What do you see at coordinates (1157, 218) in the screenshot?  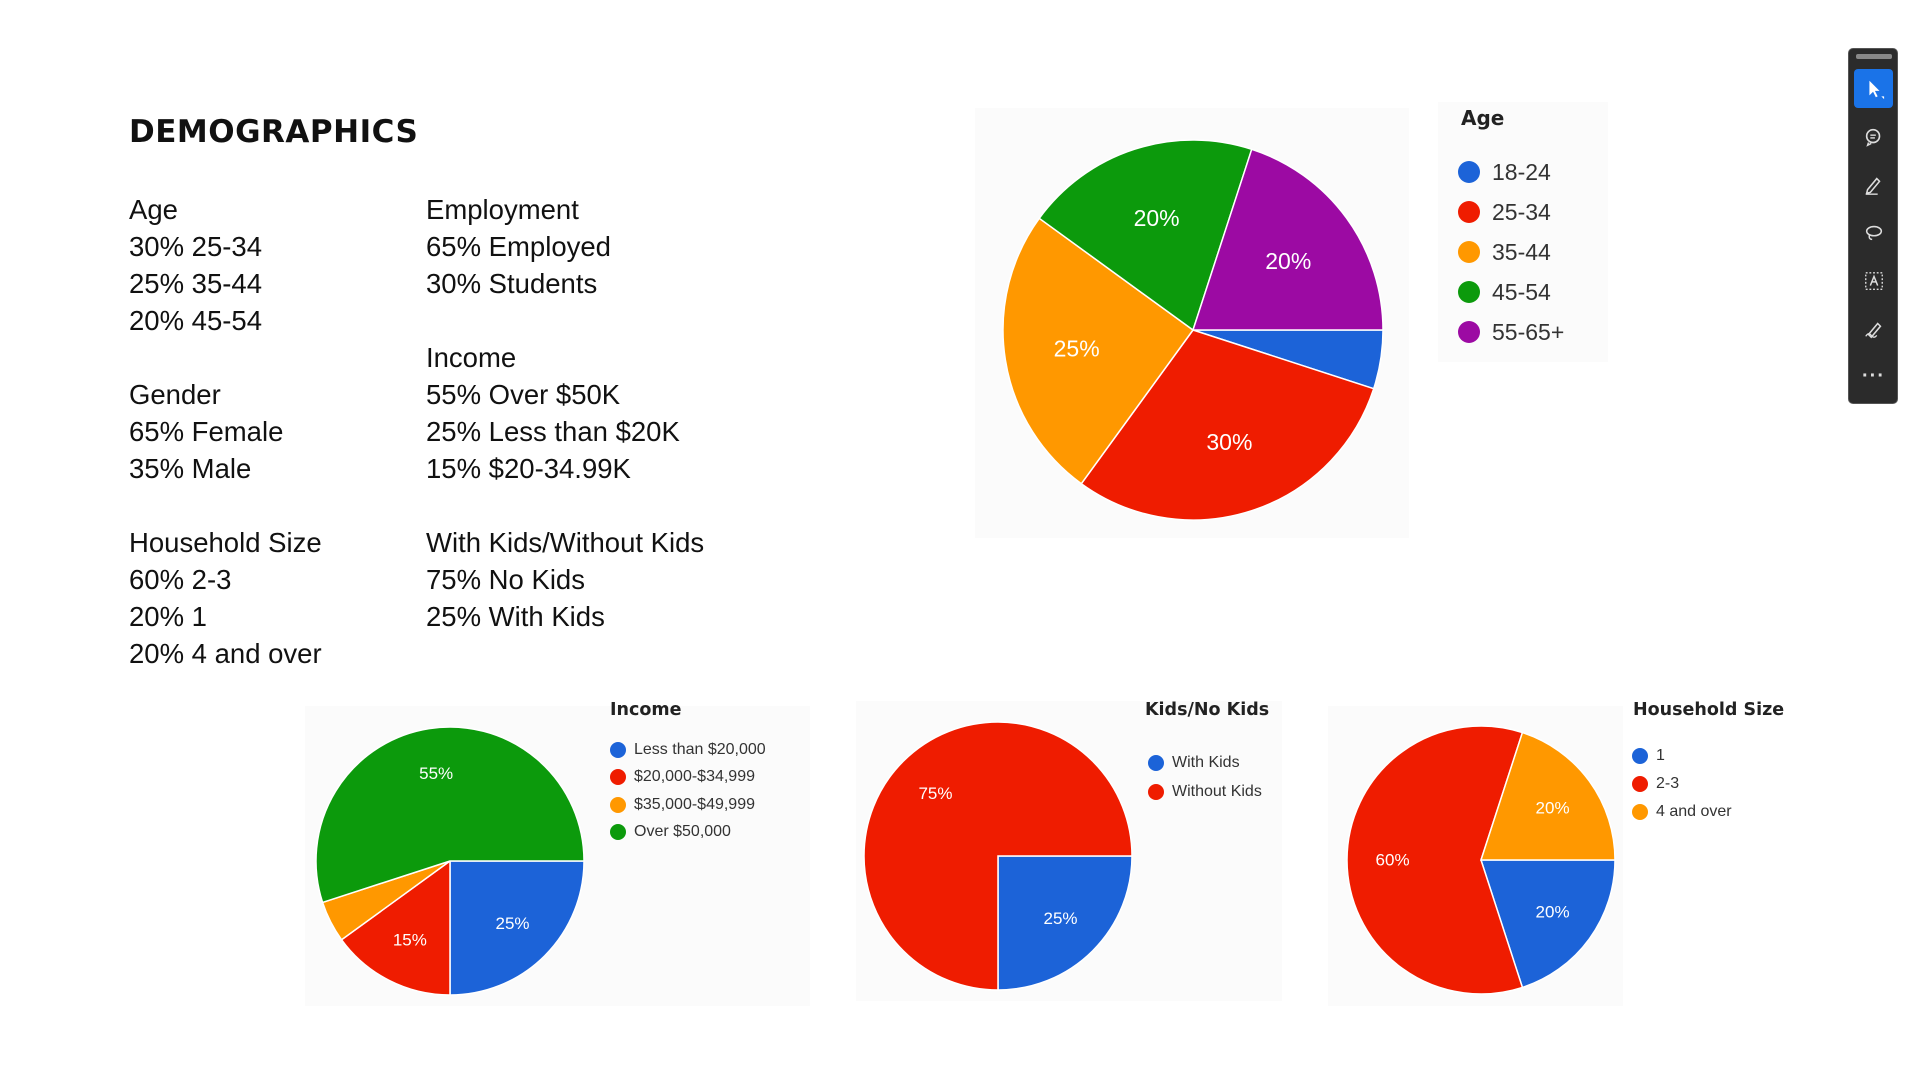 I see `age-slice-label-3: 20%` at bounding box center [1157, 218].